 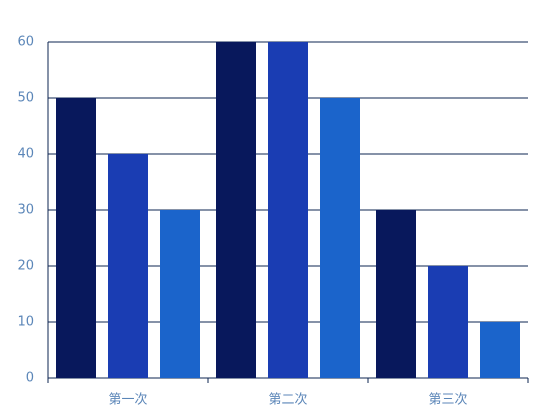 I want to click on x-tick-label: 第三次, so click(x=447, y=400).